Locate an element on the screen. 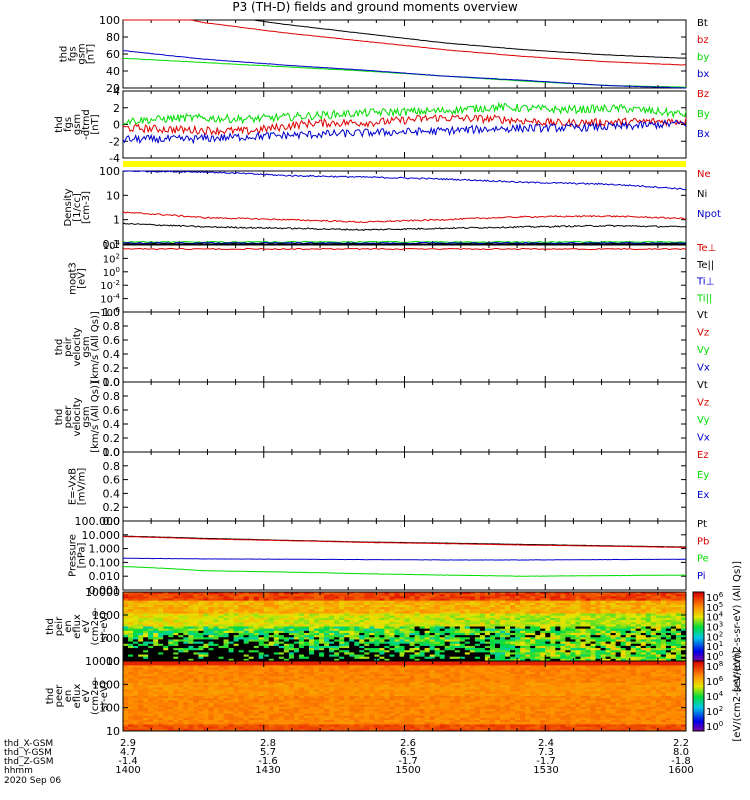 This screenshot has width=750, height=800. y-tick-label: 10 is located at coordinates (113, 661).